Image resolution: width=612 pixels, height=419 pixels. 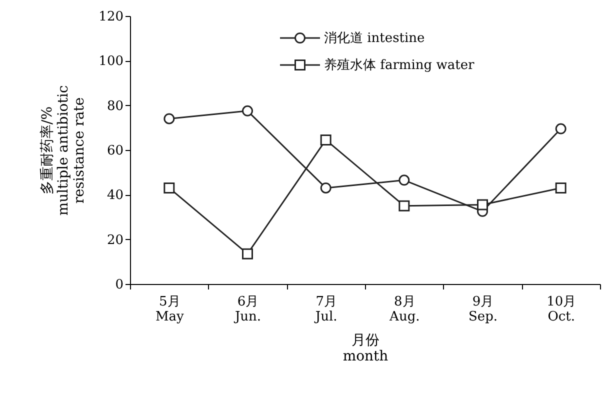 I want to click on y-tick-label: 0, so click(x=119, y=285).